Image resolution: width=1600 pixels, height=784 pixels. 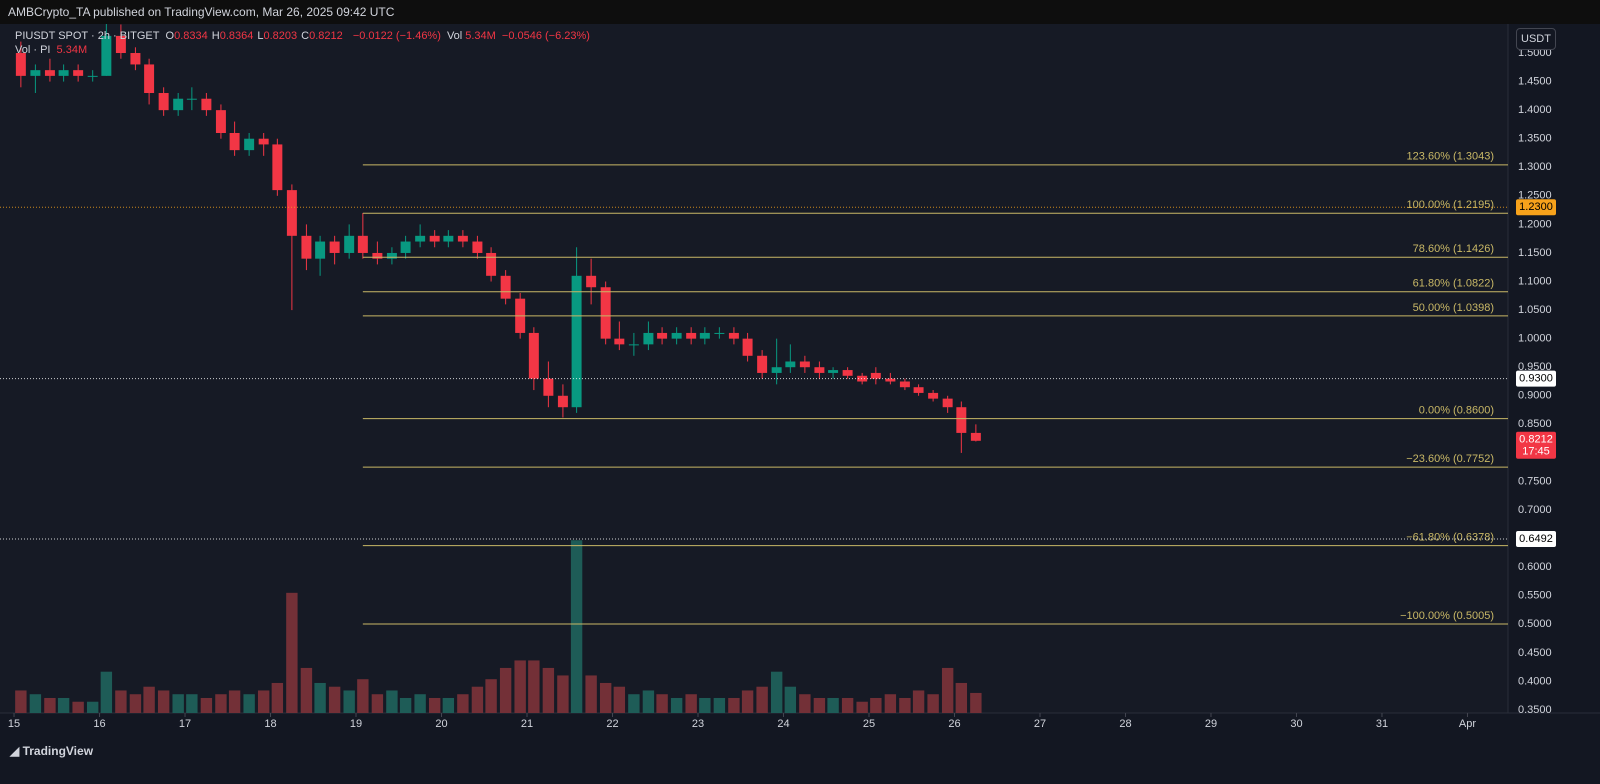 What do you see at coordinates (1535, 281) in the screenshot?
I see `y-tick-label: 1.1000` at bounding box center [1535, 281].